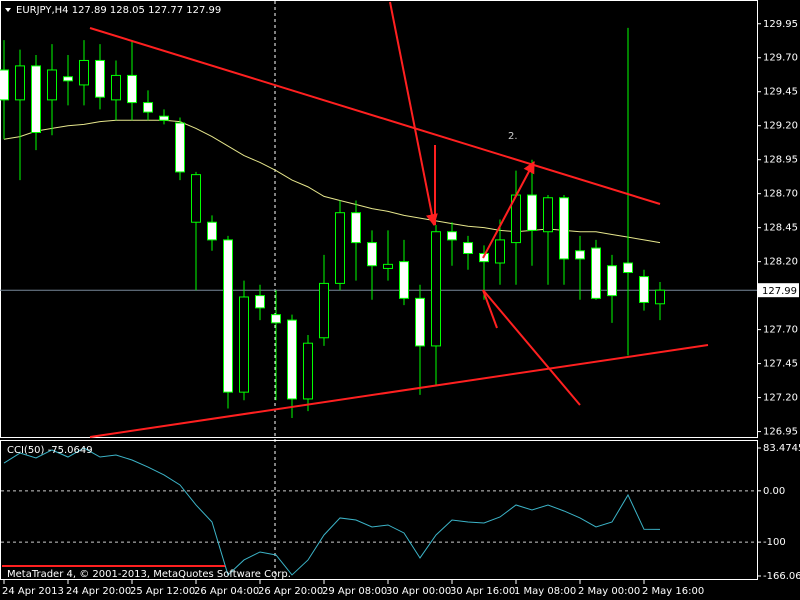 The height and width of the screenshot is (600, 800). Describe the element at coordinates (70, 450) in the screenshot. I see `indicator-value: -75.0649` at that location.